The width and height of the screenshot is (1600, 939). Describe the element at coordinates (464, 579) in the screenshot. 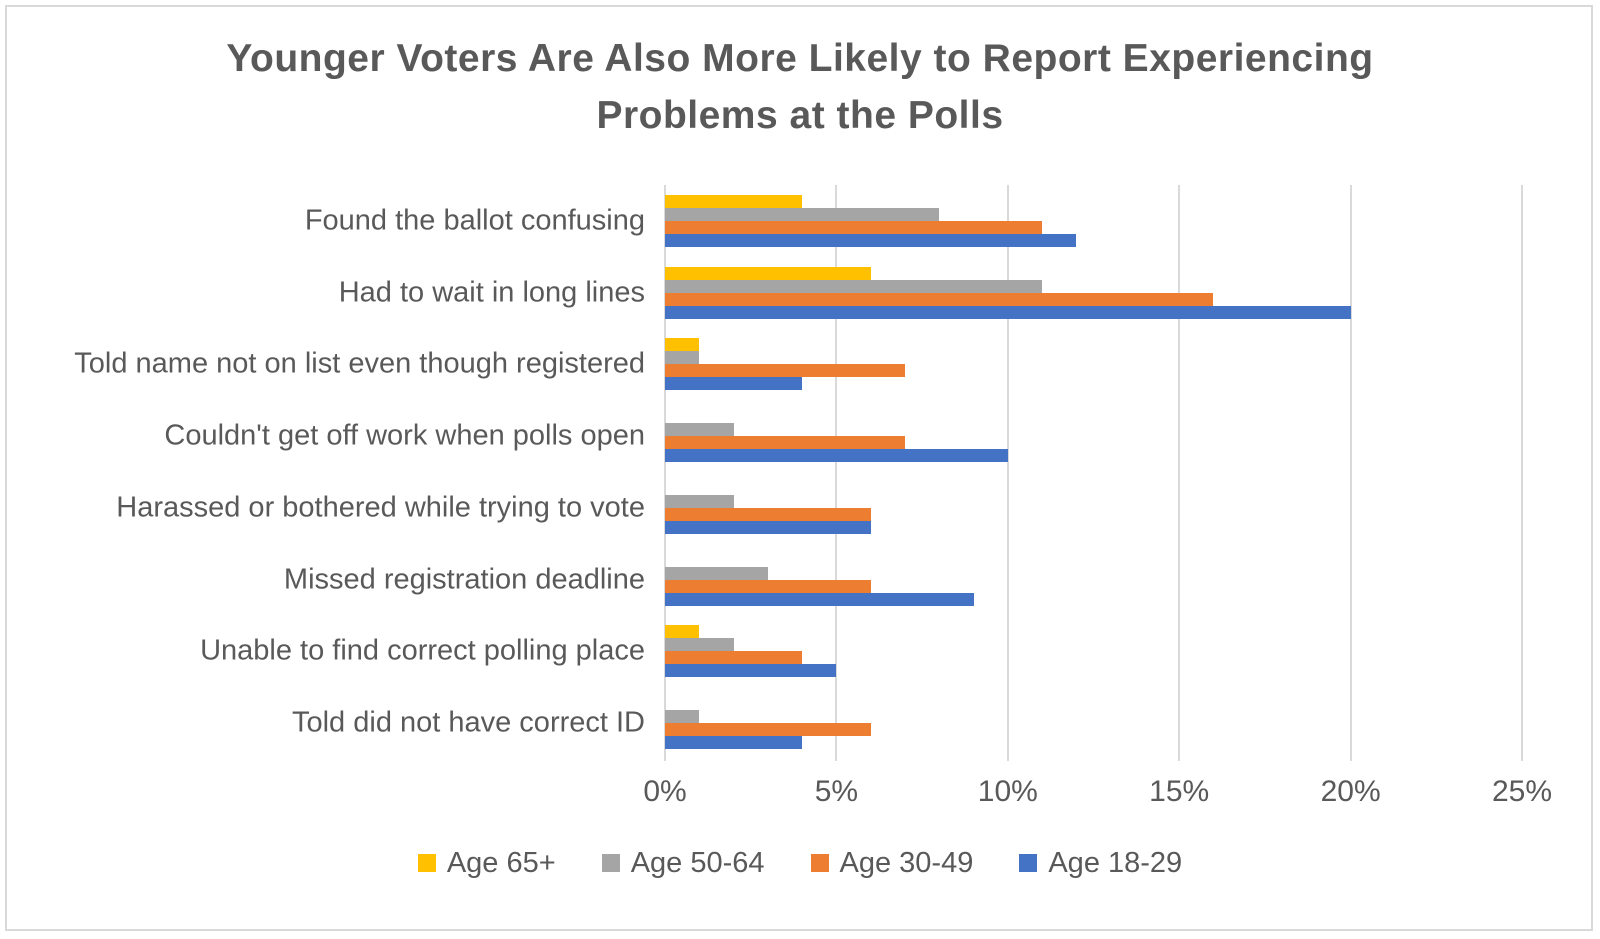

I see `category-label: Missed registration deadline` at that location.